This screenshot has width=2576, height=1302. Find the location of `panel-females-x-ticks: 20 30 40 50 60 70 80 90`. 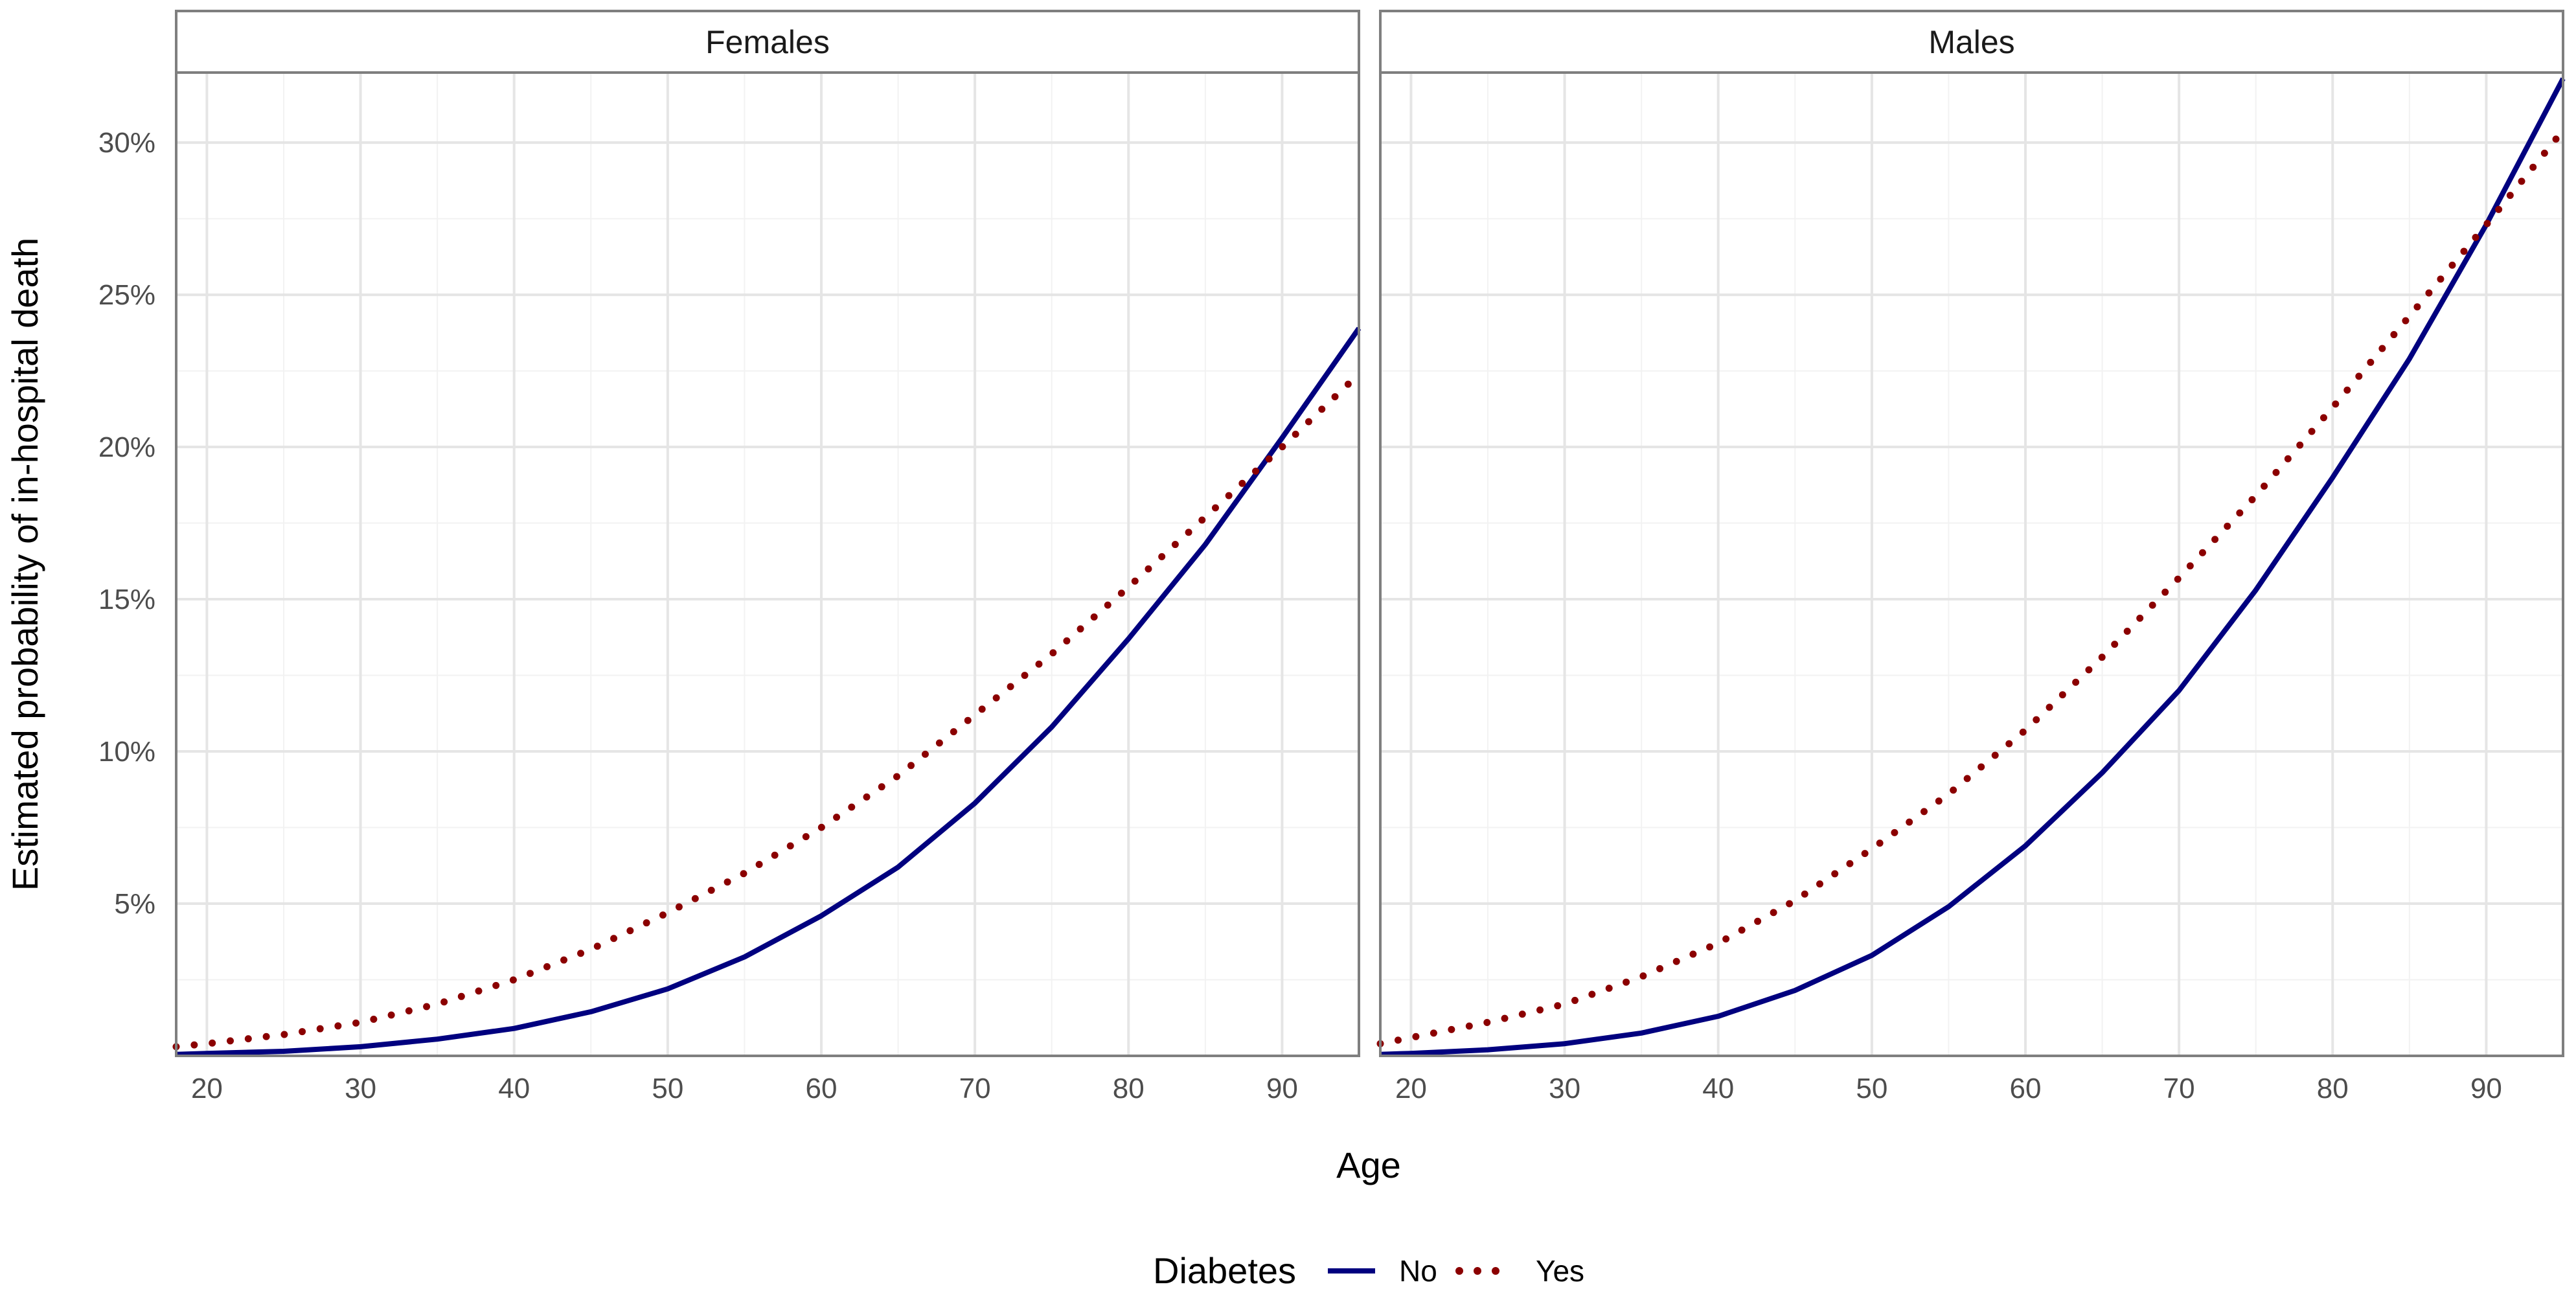

panel-females-x-ticks: 20 30 40 50 60 70 80 90 is located at coordinates (744, 1088).